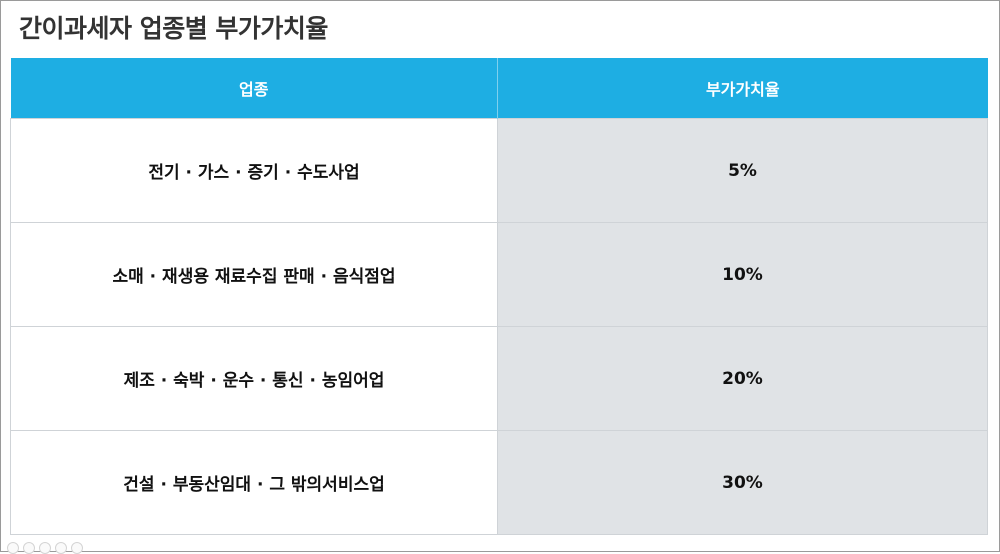  I want to click on license-nc-icon, so click(45, 548).